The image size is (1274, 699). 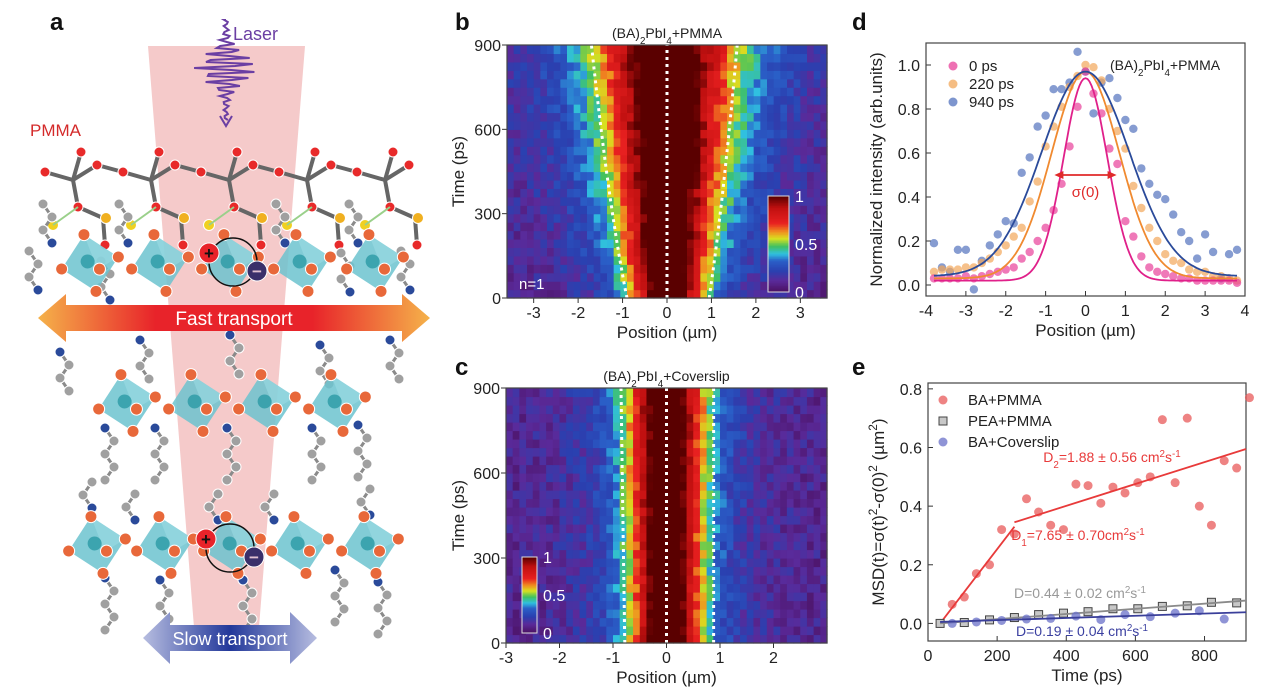 What do you see at coordinates (342, 551) in the screenshot?
I see `iodine-atom` at bounding box center [342, 551].